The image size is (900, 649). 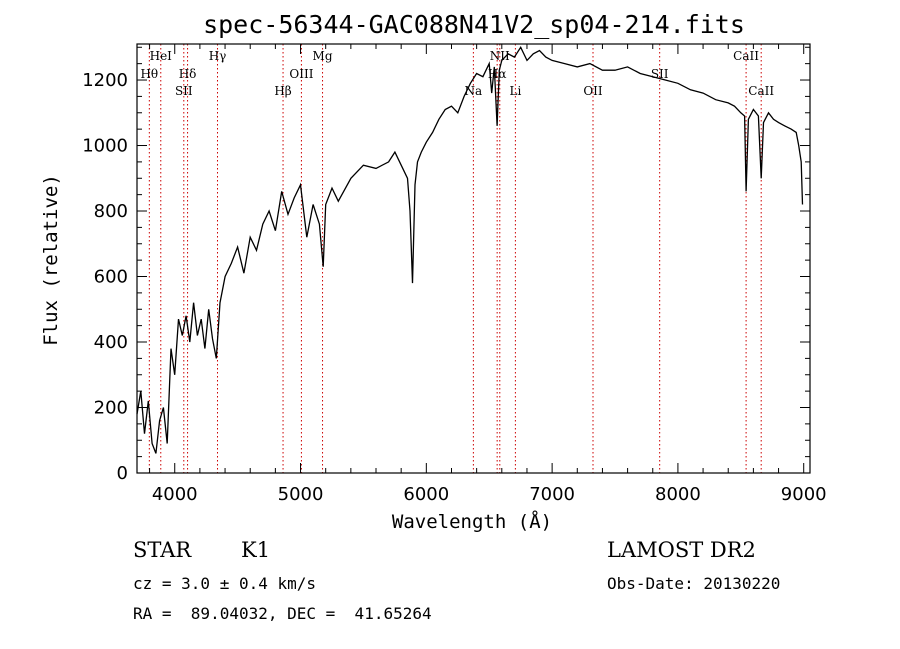 I want to click on x-tick-label-5000: 5000, so click(x=301, y=494).